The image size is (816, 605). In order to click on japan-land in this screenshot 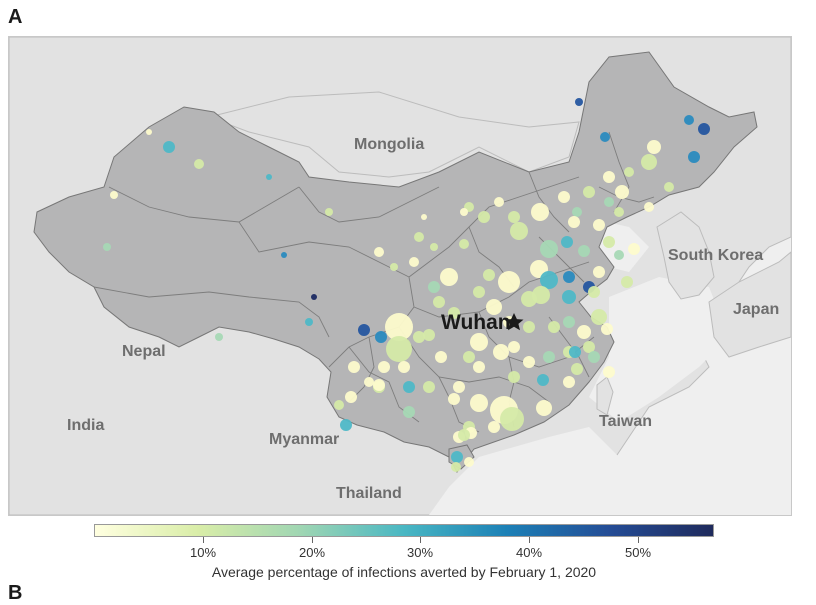, I will do `click(749, 304)`.